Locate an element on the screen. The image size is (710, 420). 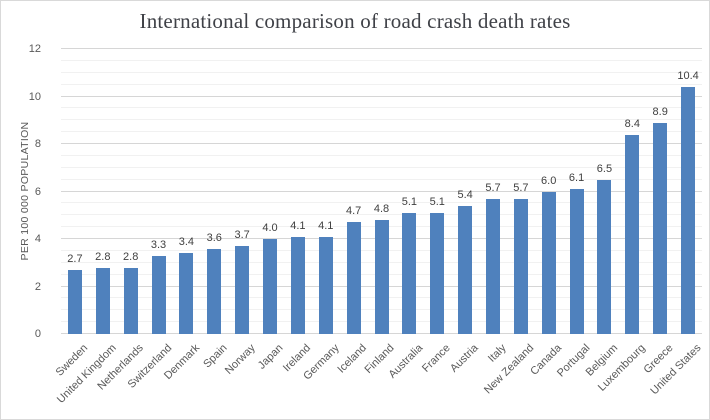
y-axis-tick-labels: 0 2 4 6 8 10 12 is located at coordinates (26, 191).